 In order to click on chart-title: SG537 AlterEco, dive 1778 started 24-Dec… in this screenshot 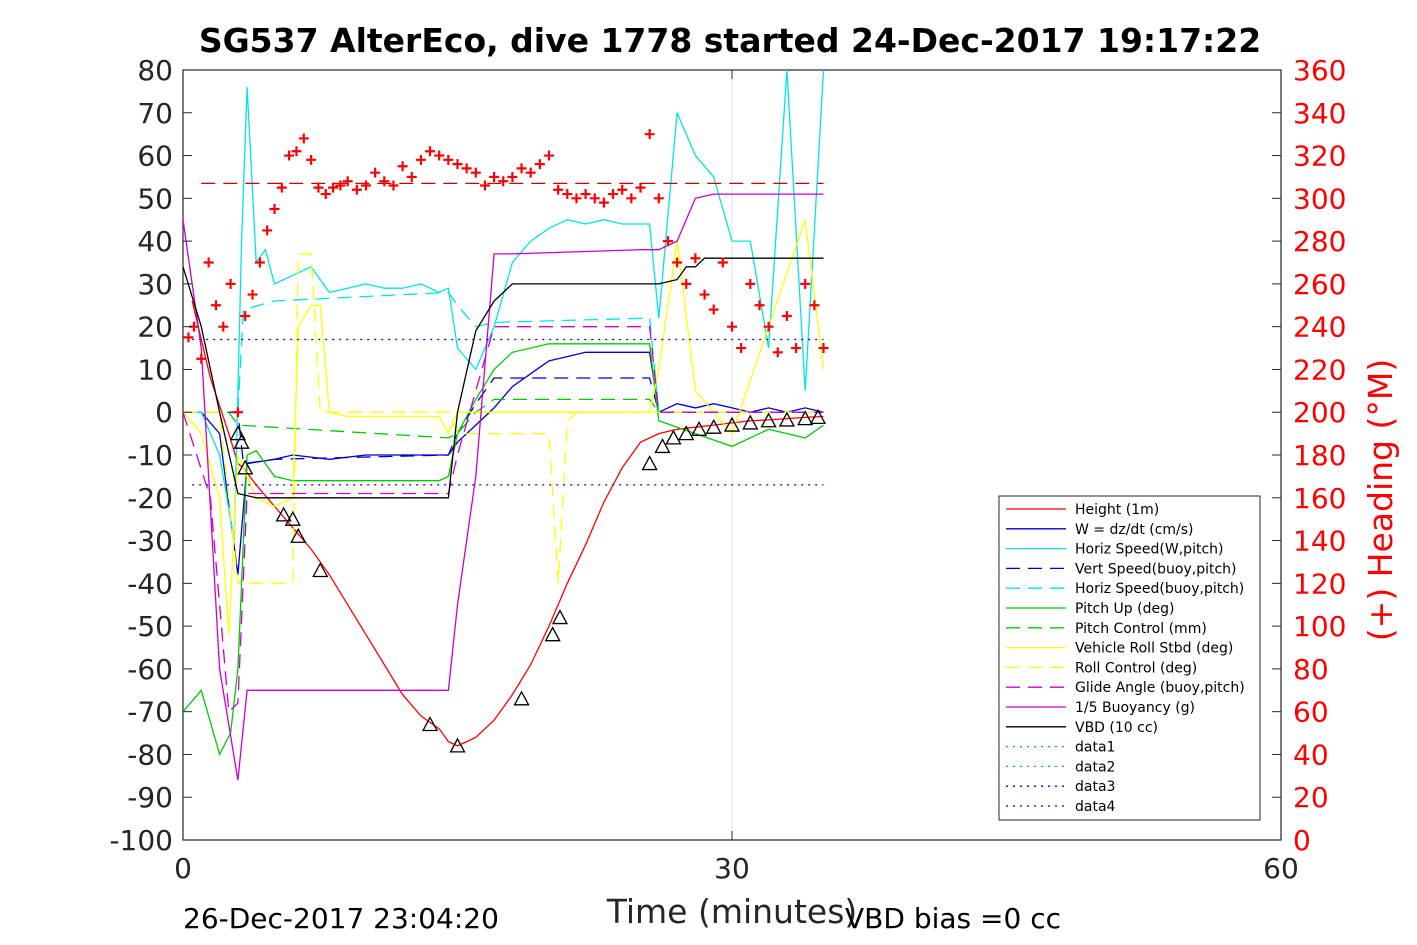, I will do `click(730, 40)`.